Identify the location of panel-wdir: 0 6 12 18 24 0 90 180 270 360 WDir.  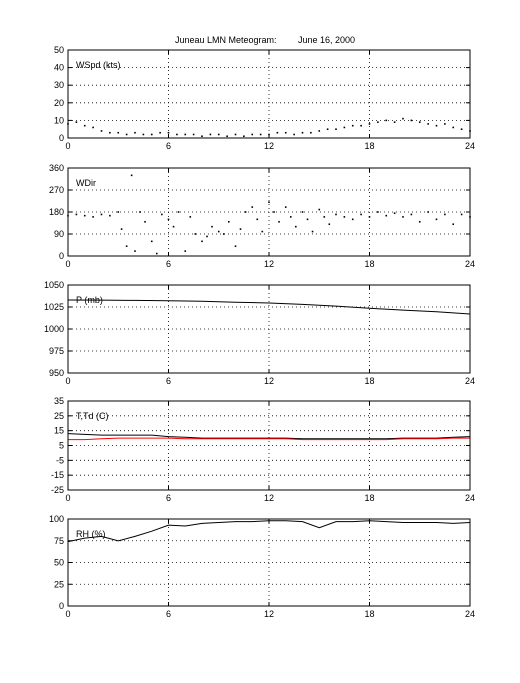
(262, 216).